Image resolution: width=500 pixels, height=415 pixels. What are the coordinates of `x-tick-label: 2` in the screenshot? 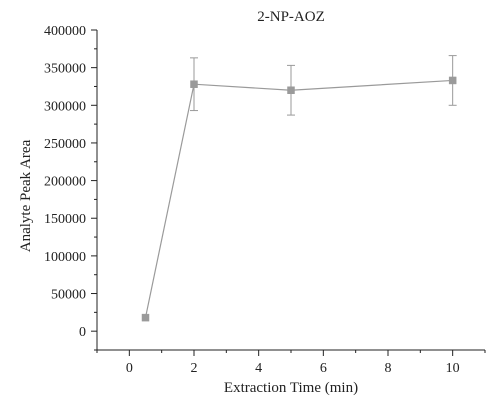 It's located at (194, 368).